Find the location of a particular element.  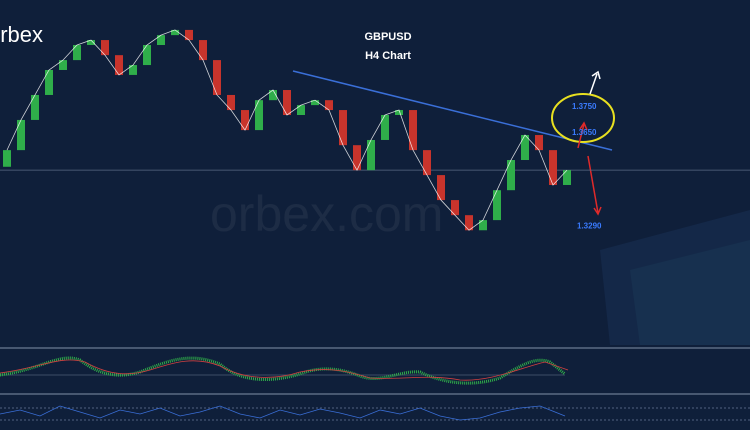

backdrop-shape is located at coordinates (690, 292).